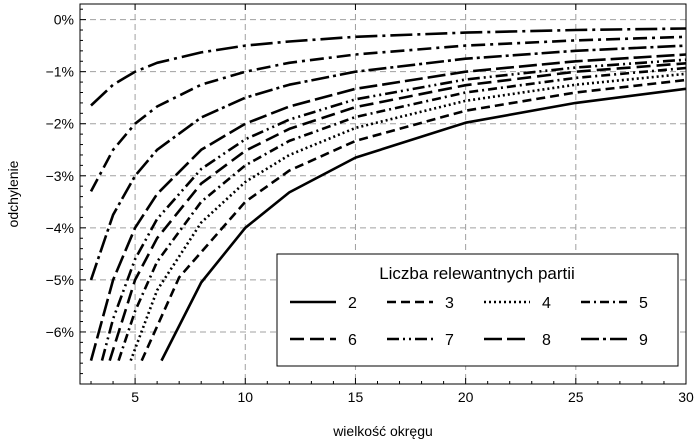  Describe the element at coordinates (60, 124) in the screenshot. I see `y-tick-label: −2%` at that location.